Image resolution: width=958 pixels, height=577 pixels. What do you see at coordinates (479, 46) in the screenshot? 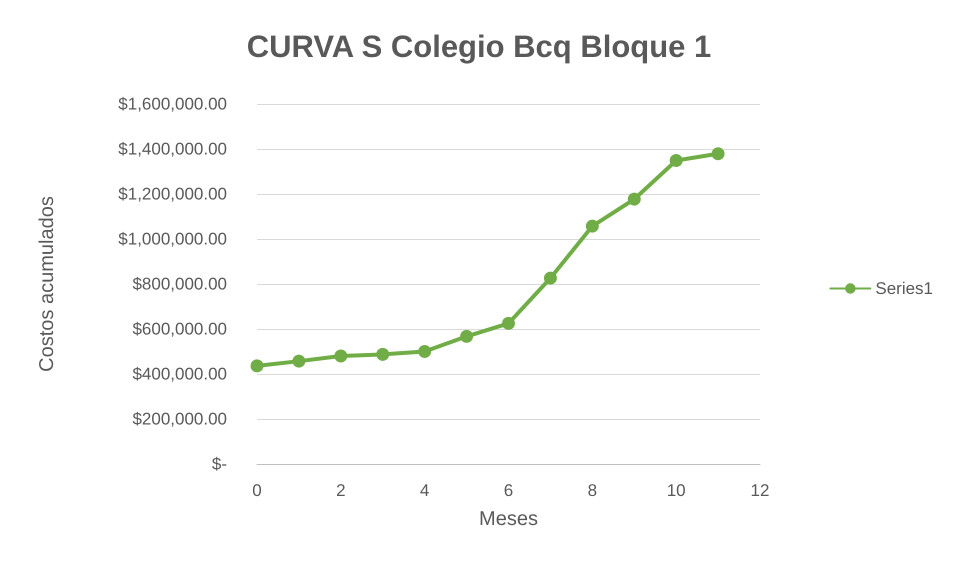
I see `chart-title: CURVA S Colegio Bcq Bloque 1` at bounding box center [479, 46].